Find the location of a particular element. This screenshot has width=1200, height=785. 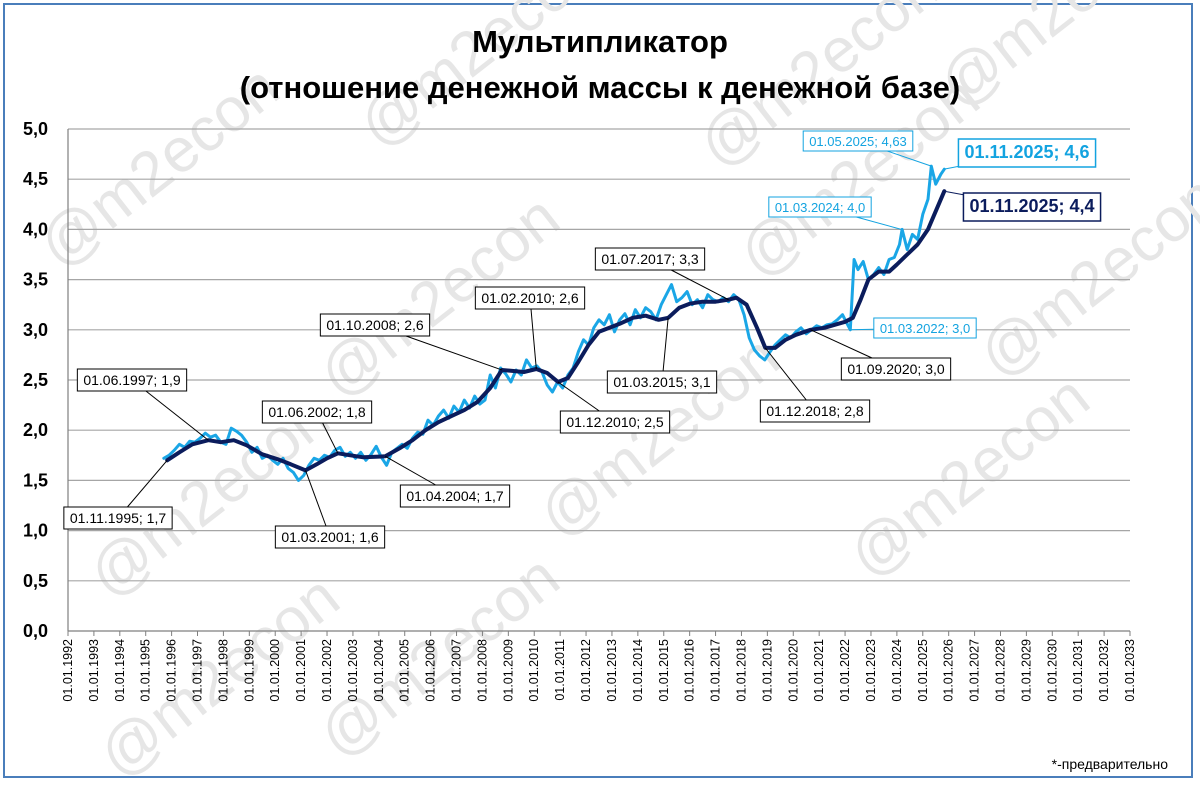

annotation: 01.03.2022; 3,0 is located at coordinates (913, 328).